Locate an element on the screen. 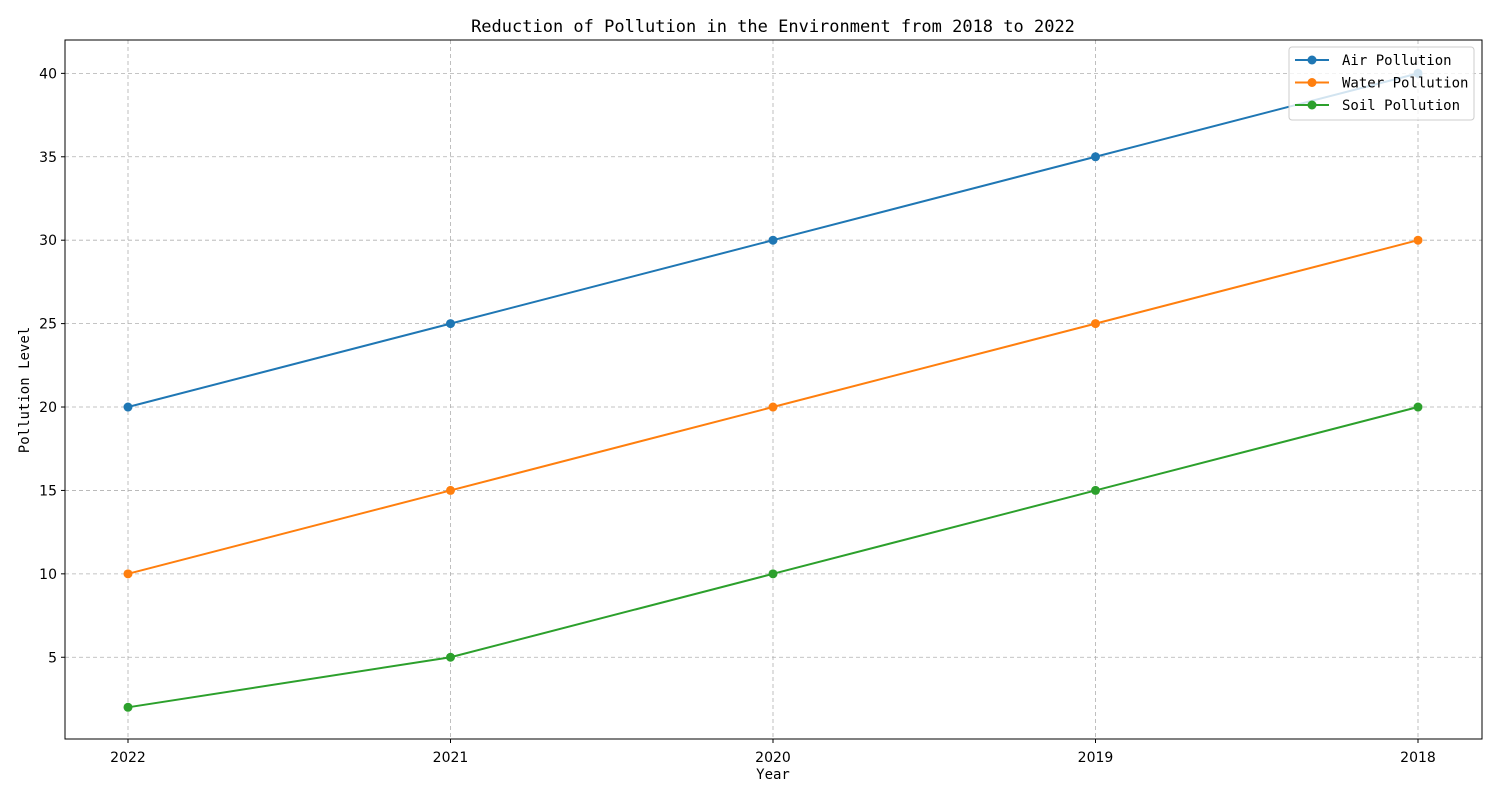 The image size is (1500, 800). legend-box is located at coordinates (1381, 83).